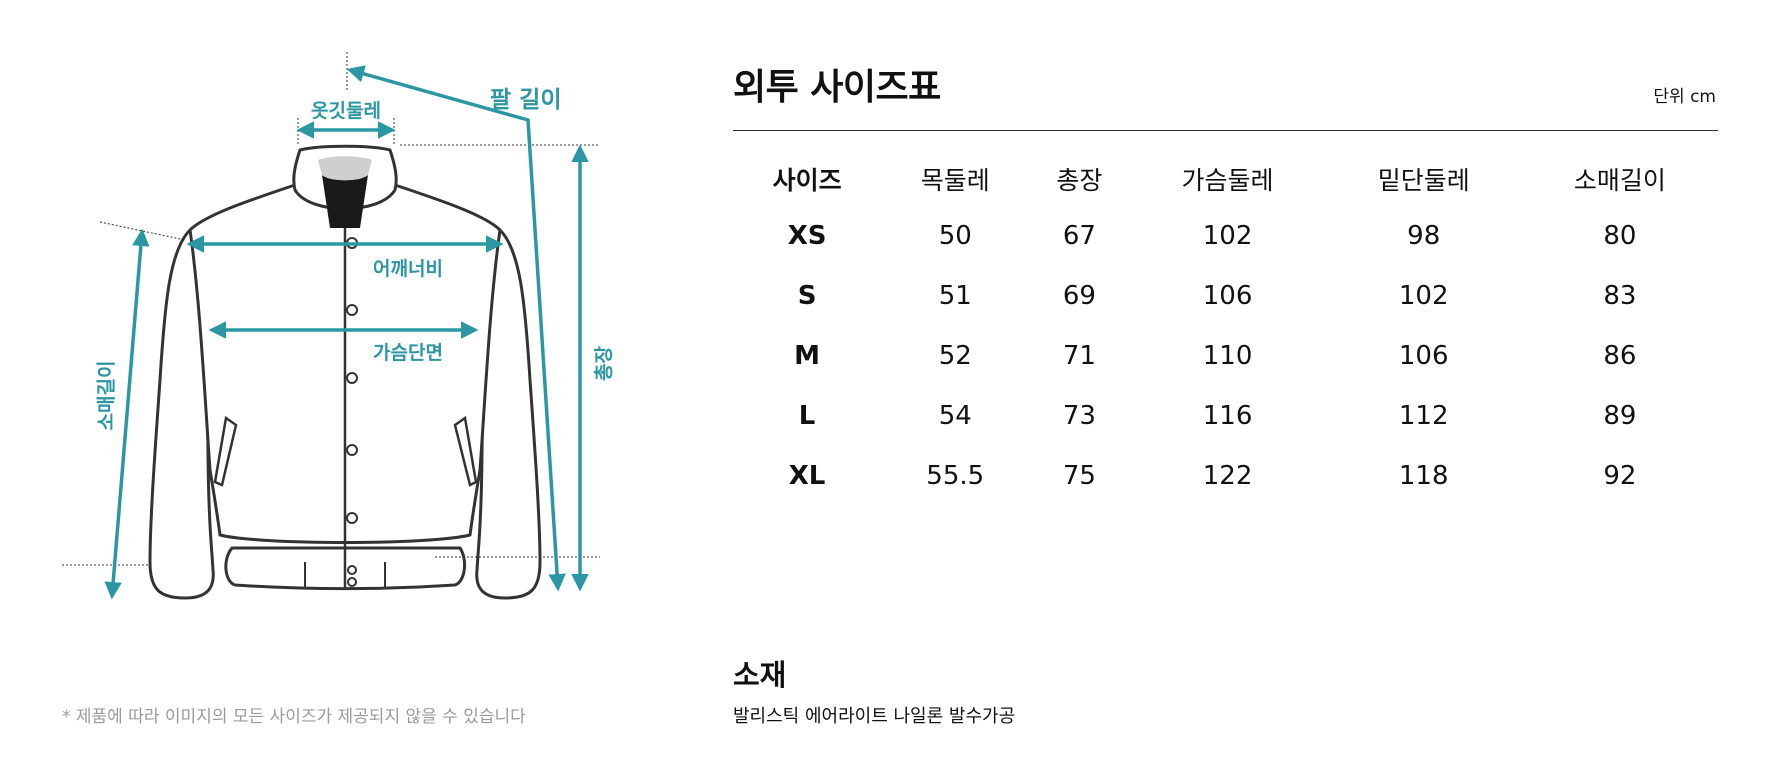 The image size is (1778, 782). I want to click on divider, so click(1225, 130).